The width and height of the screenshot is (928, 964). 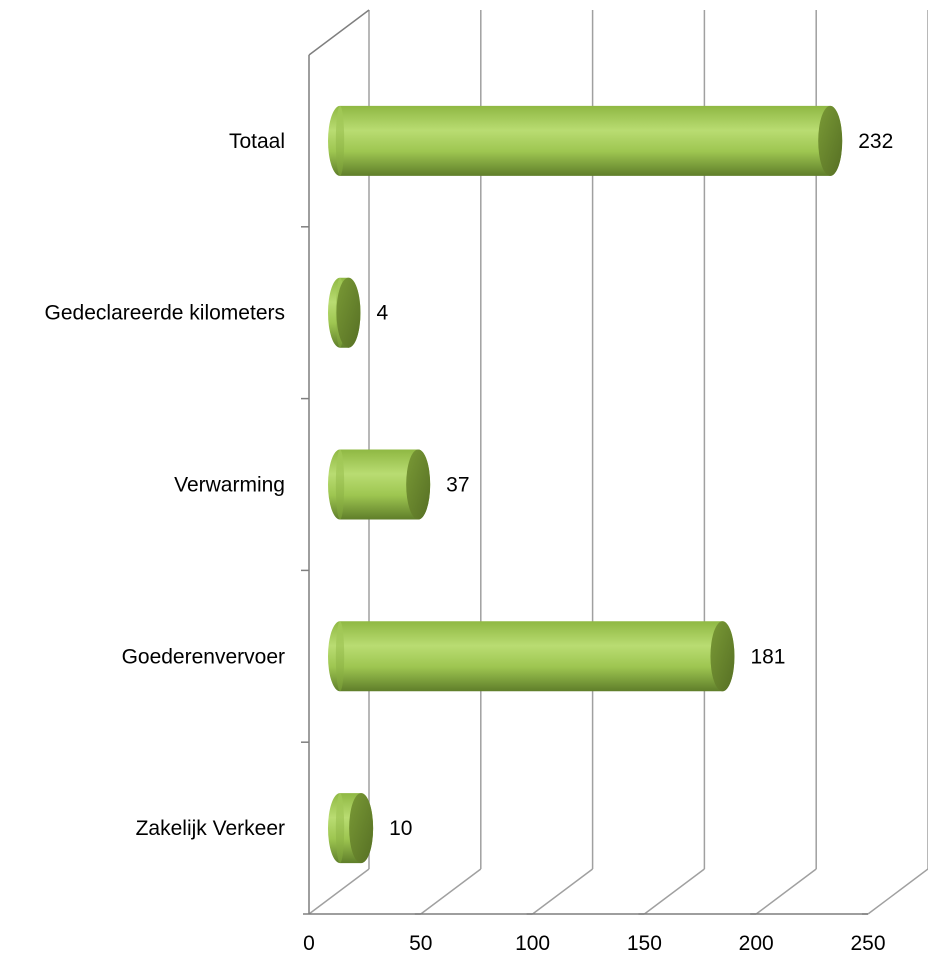 I want to click on category-label: Goederenvervoer, so click(x=203, y=656).